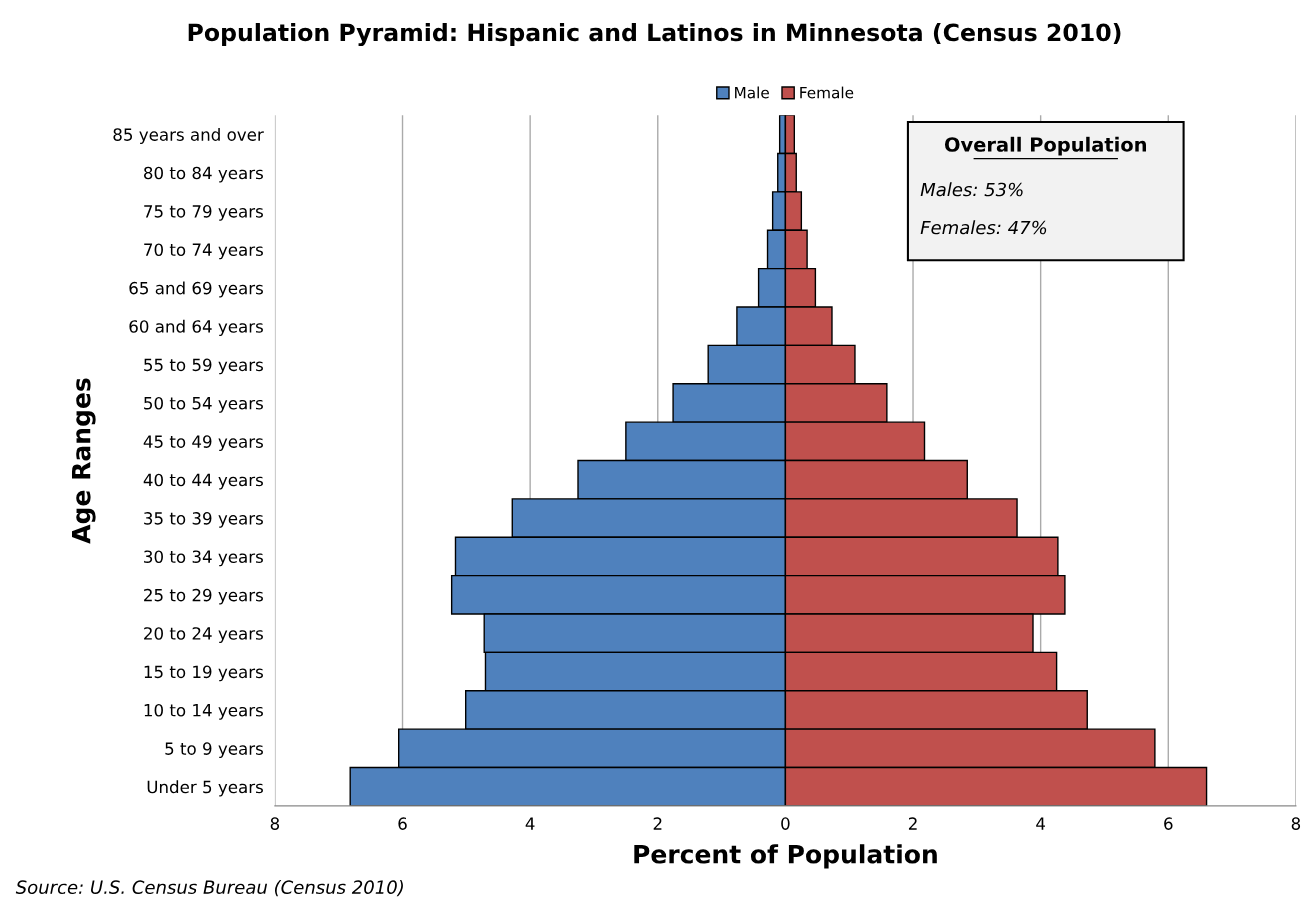  I want to click on y-tick-label: 20 to 24 years, so click(203, 635).